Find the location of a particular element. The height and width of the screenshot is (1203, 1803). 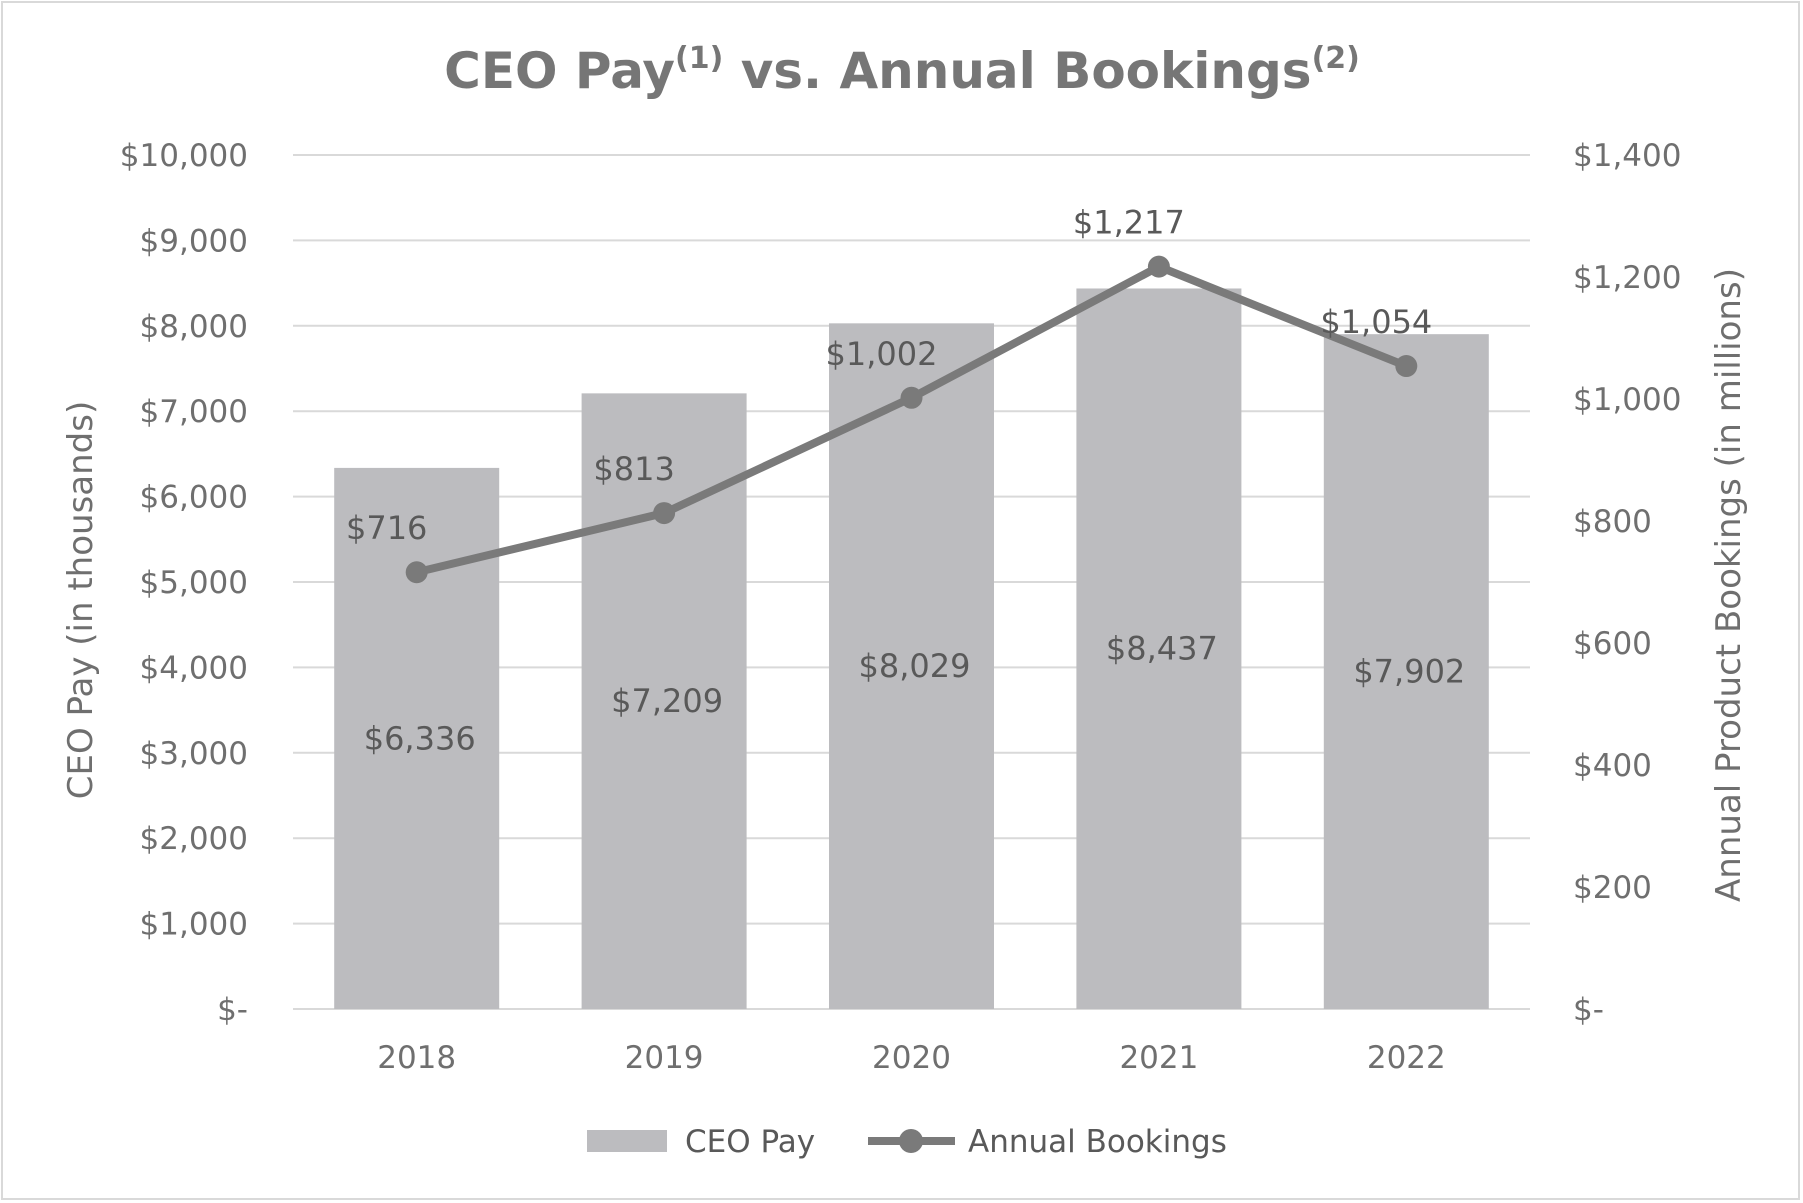

bookings-marker-2022 is located at coordinates (1406, 366).